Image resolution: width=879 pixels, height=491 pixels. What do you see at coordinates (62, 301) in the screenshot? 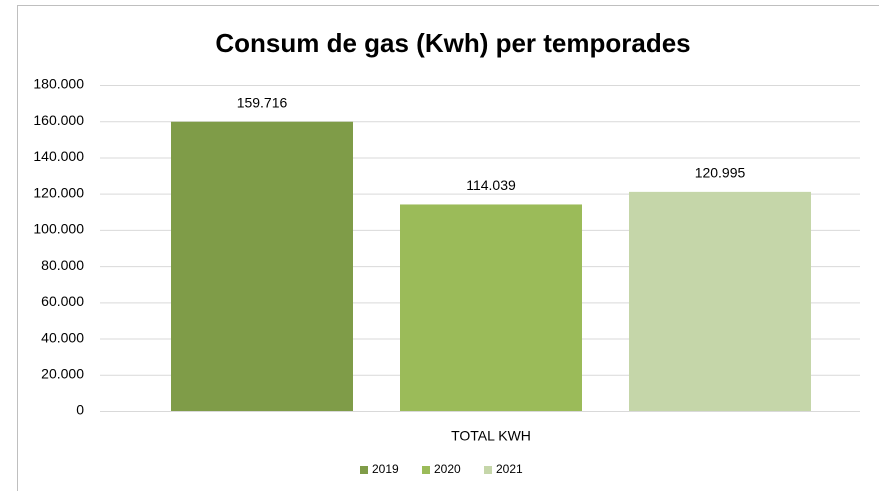
I see `y-tick-label: 60.000` at bounding box center [62, 301].